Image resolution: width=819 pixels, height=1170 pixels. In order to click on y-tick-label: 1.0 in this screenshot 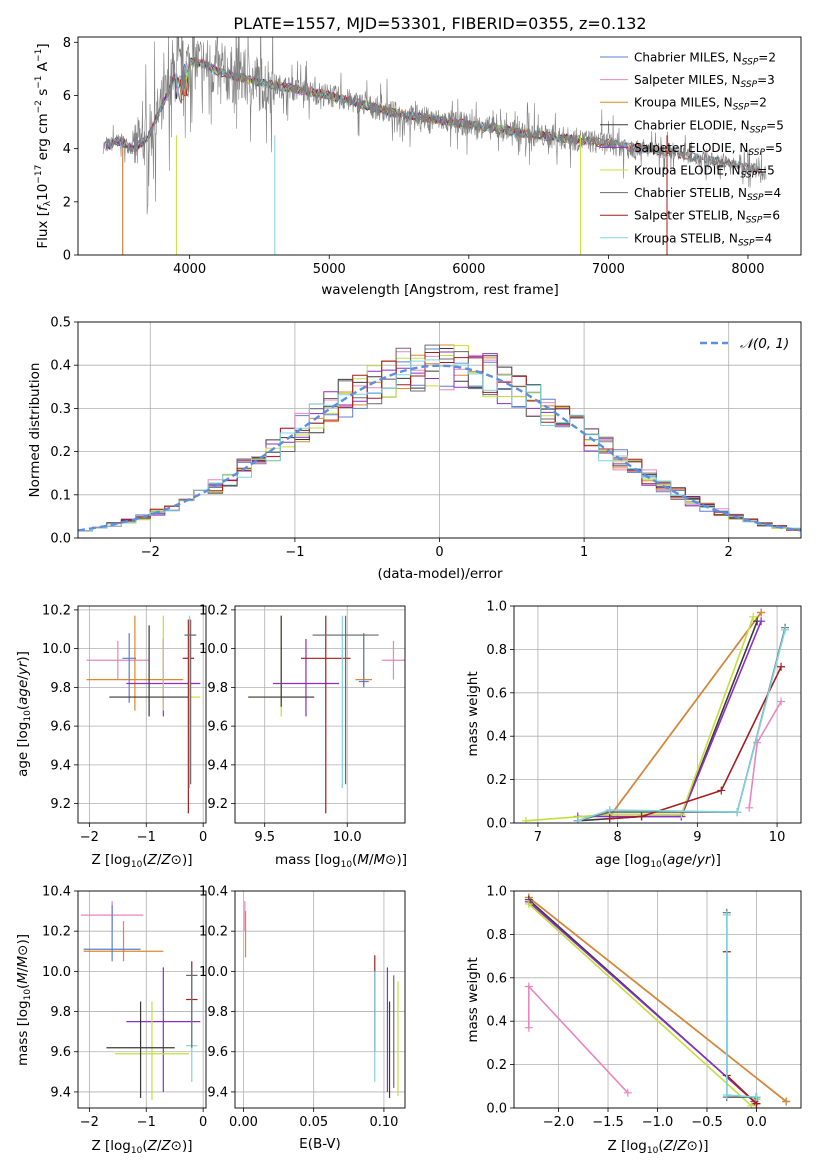, I will do `click(496, 607)`.